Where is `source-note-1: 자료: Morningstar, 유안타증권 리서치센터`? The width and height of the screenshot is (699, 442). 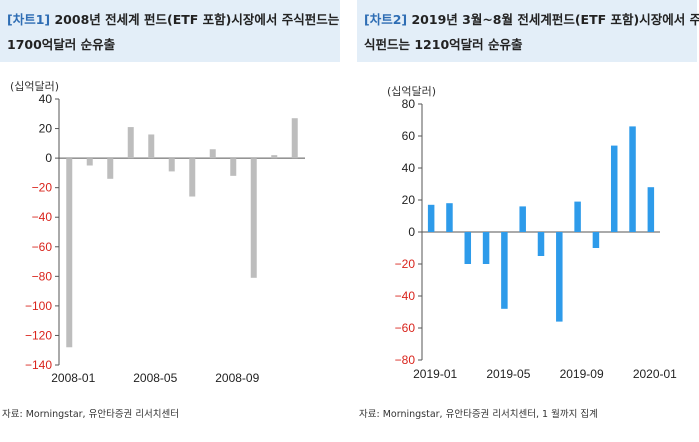 source-note-1: 자료: Morningstar, 유안타증권 리서치센터 is located at coordinates (91, 414).